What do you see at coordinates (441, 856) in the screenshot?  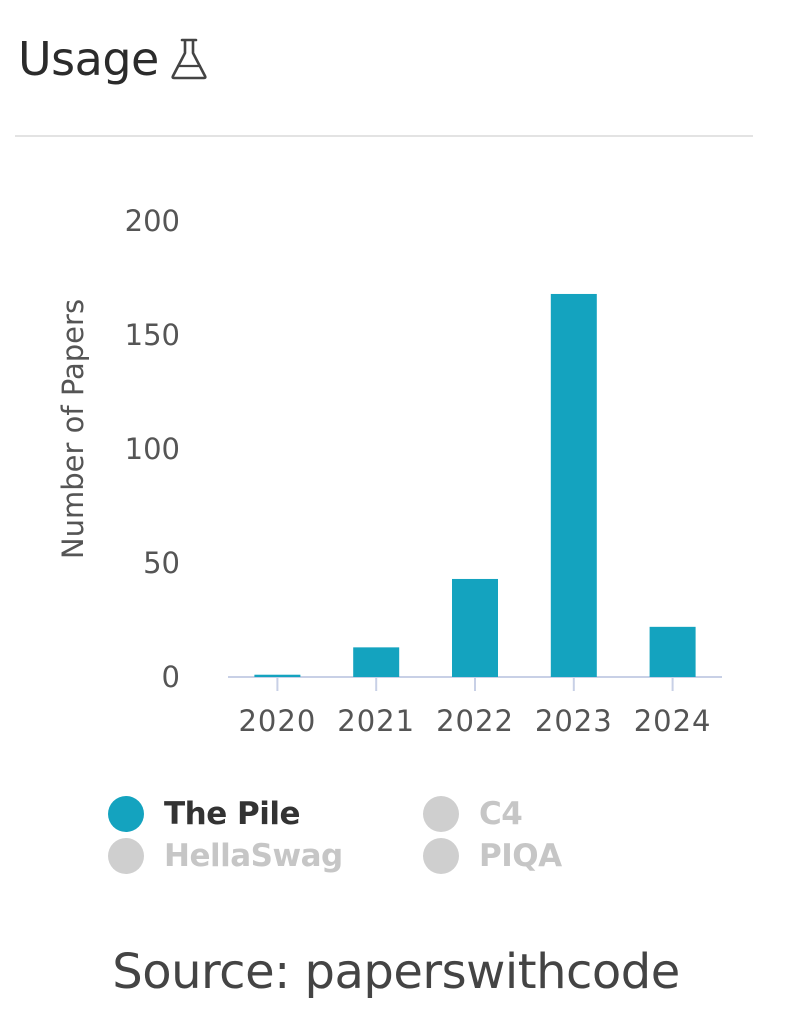 I see `legend-marker-piqa` at bounding box center [441, 856].